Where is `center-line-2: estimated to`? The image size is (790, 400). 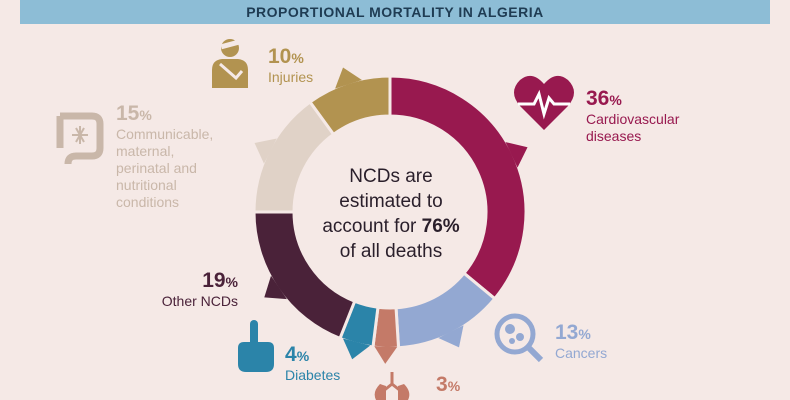 center-line-2: estimated to is located at coordinates (391, 201).